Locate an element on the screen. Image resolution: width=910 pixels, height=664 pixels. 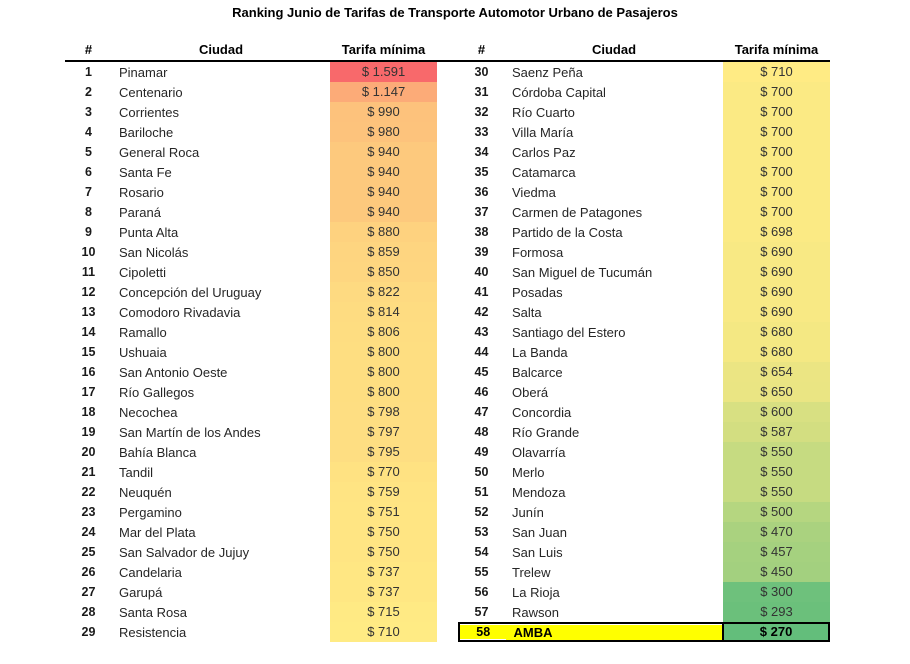
table-row: 48 Río Grande $ 587 is located at coordinates (644, 432).